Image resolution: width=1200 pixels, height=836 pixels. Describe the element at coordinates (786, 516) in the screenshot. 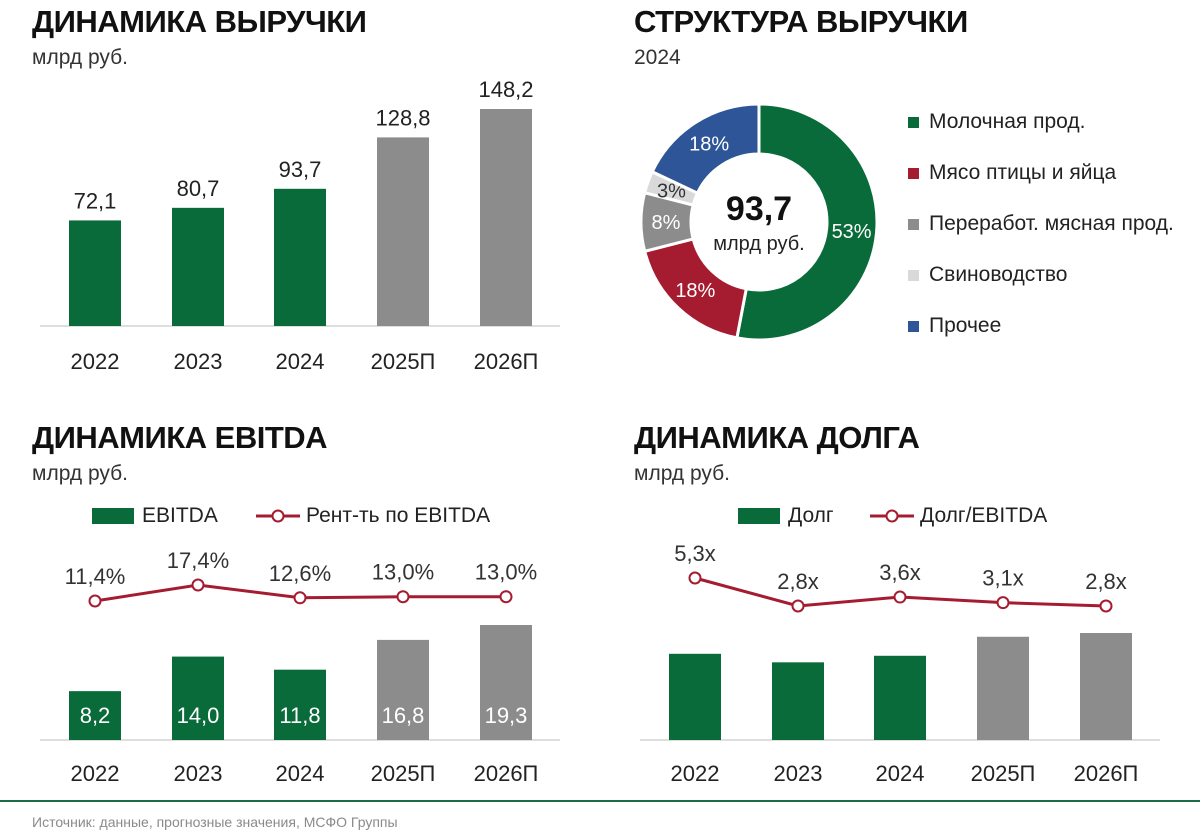

I see `debt-legend-bar: Долг` at that location.